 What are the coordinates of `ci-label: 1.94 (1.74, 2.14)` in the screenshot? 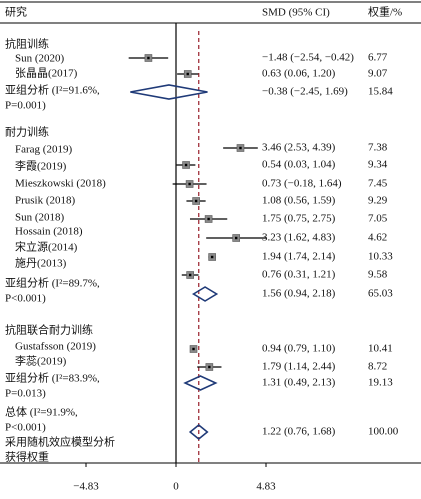 It's located at (299, 257).